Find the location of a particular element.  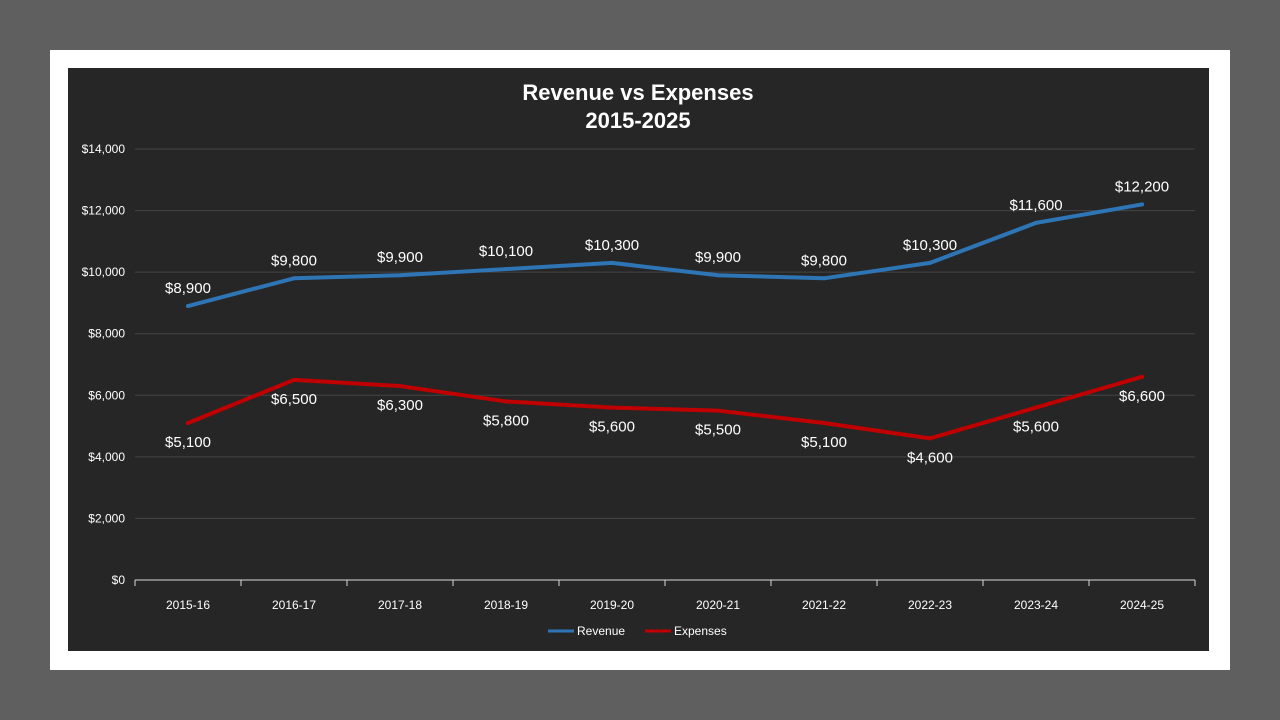

series-line-revenue is located at coordinates (665, 255).